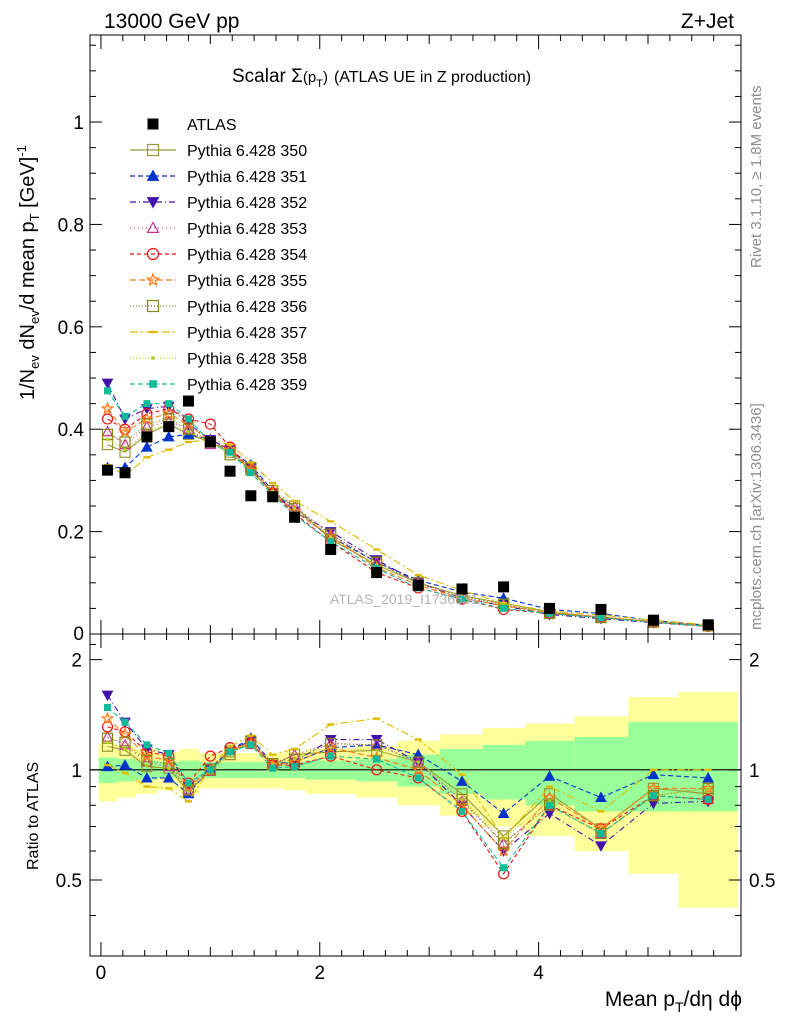 The width and height of the screenshot is (786, 1024). I want to click on plot-title-sigma: Σ, so click(297, 76).